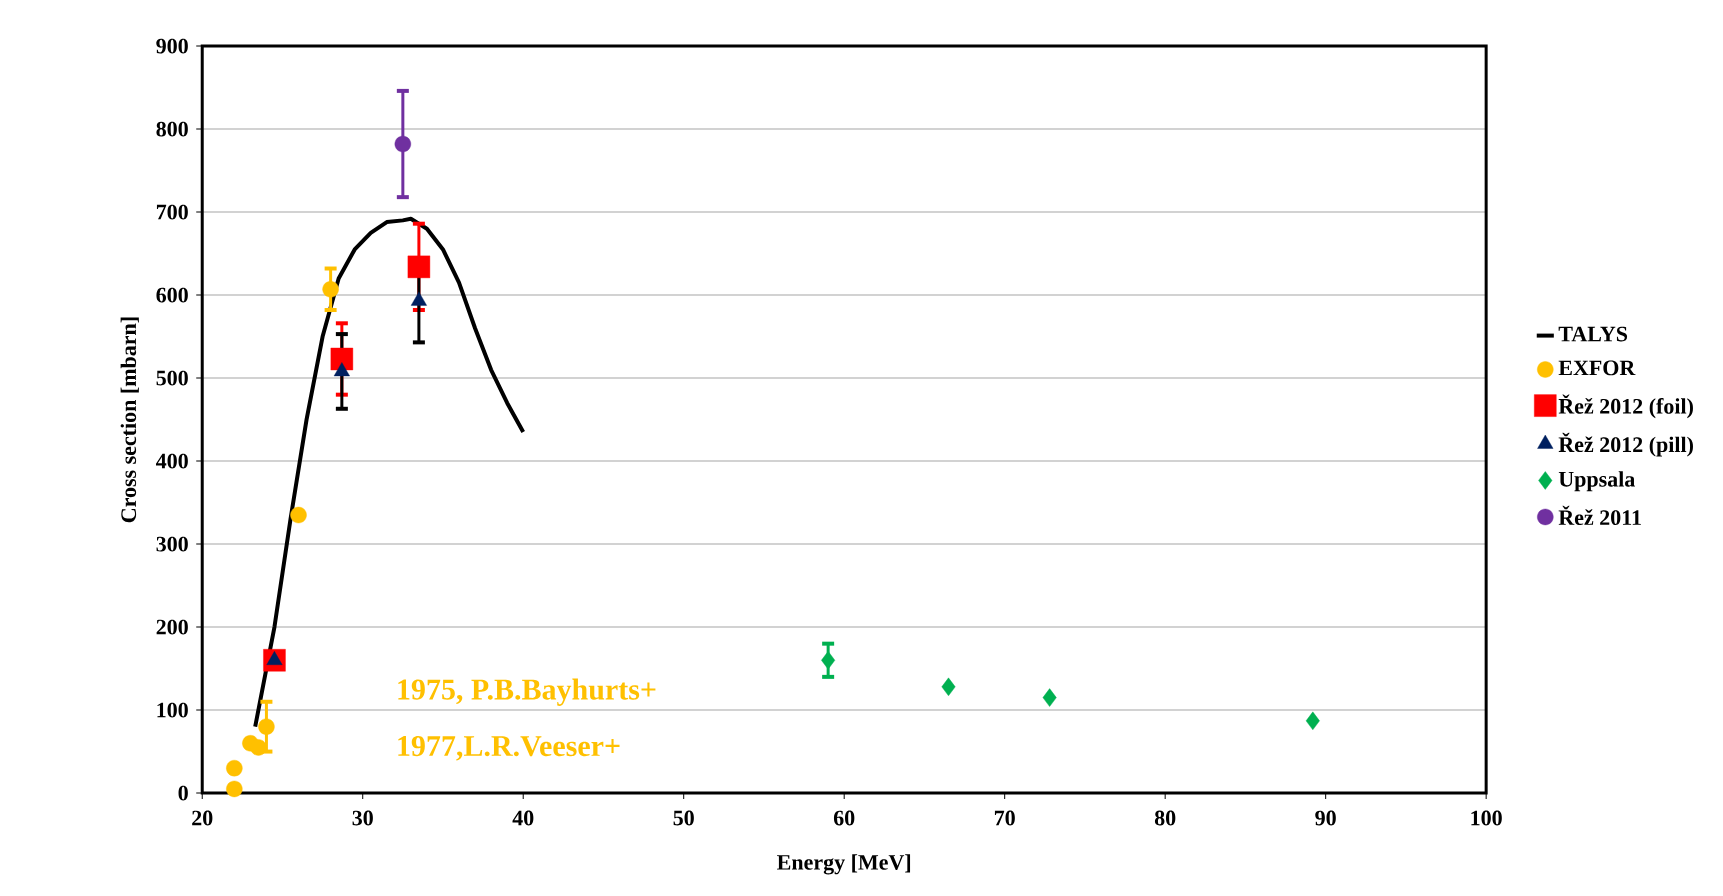 The width and height of the screenshot is (1723, 896). What do you see at coordinates (527, 692) in the screenshot?
I see `annotation: 1975, P.B.Bayhurts+` at bounding box center [527, 692].